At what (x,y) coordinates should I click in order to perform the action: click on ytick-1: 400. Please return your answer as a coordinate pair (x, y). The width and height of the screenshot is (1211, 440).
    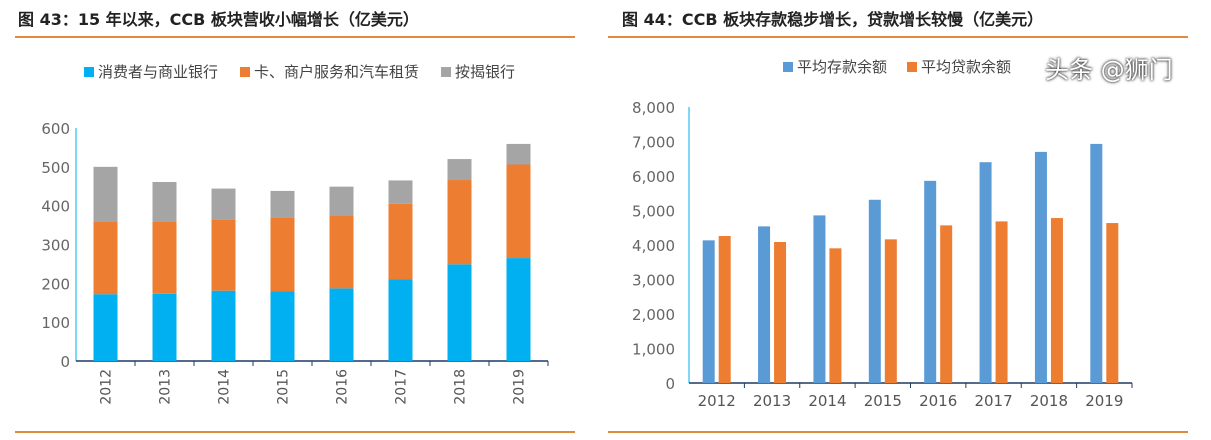
    Looking at the image, I should click on (55, 207).